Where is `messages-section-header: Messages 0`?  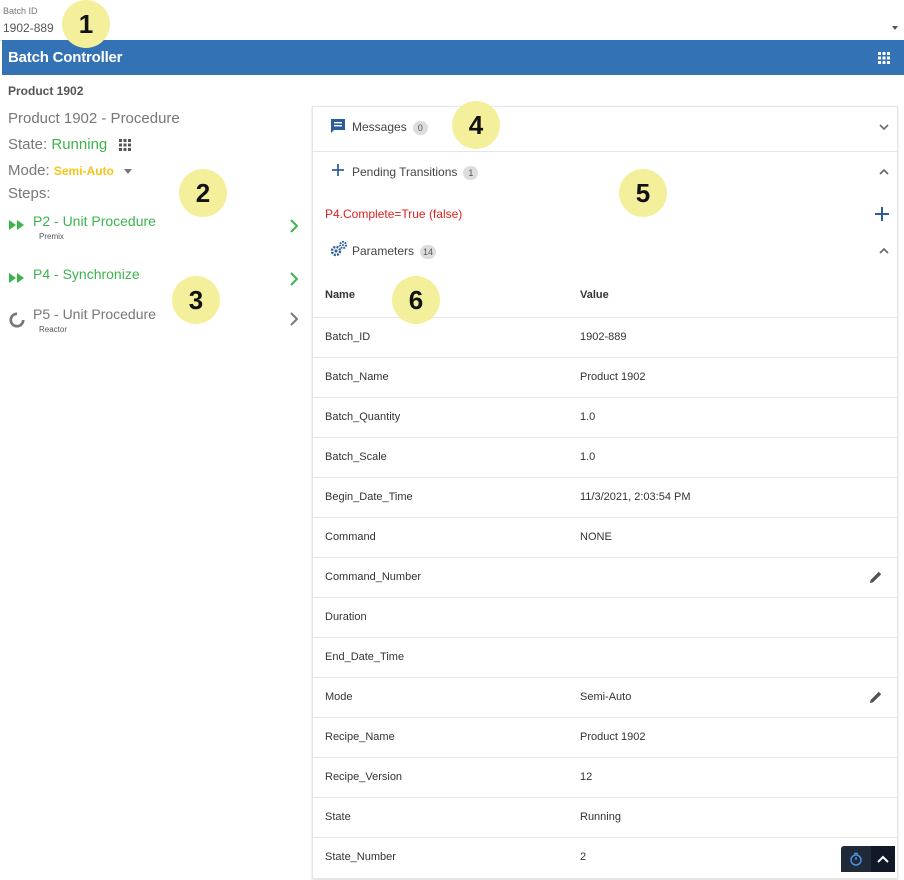
messages-section-header: Messages 0 is located at coordinates (605, 129).